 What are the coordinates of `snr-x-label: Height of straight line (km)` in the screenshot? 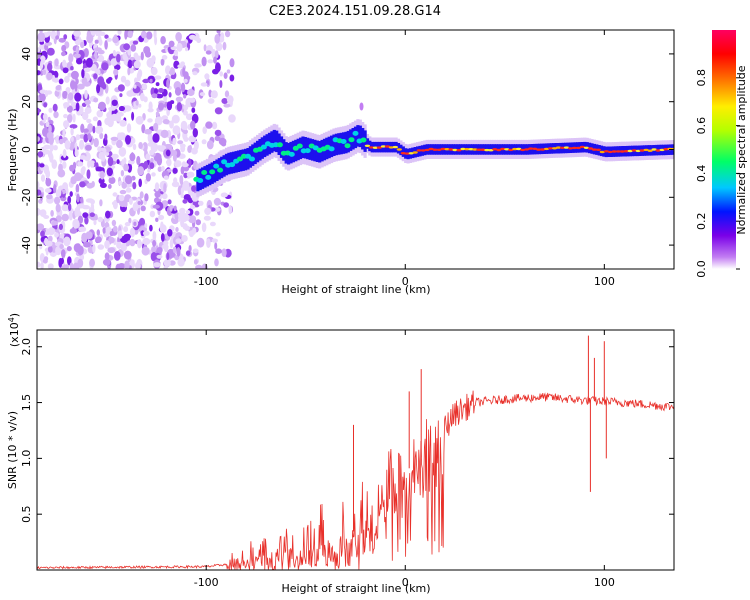 It's located at (355, 588).